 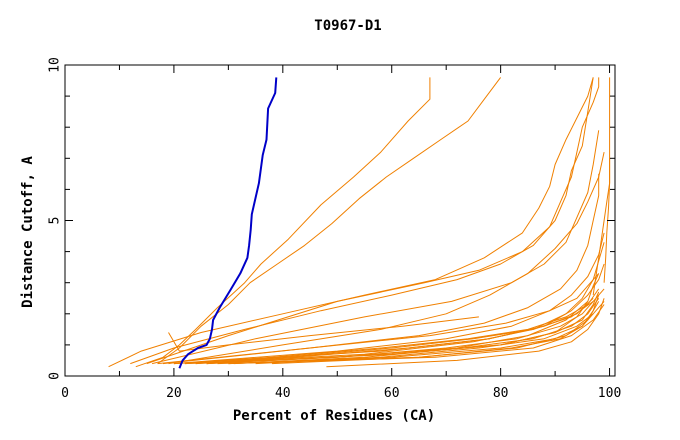 I want to click on y-tick-labels: 0 5 10, so click(x=55, y=218).